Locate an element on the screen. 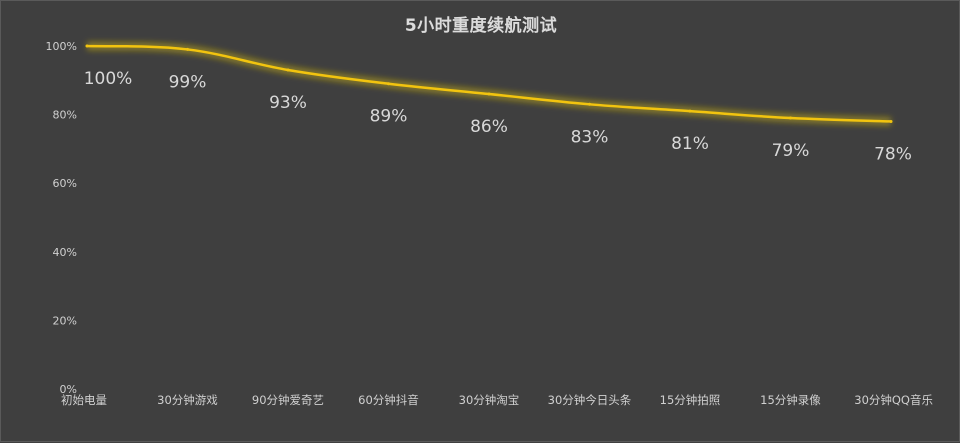 Image resolution: width=960 pixels, height=443 pixels. data-label: 81% is located at coordinates (690, 144).